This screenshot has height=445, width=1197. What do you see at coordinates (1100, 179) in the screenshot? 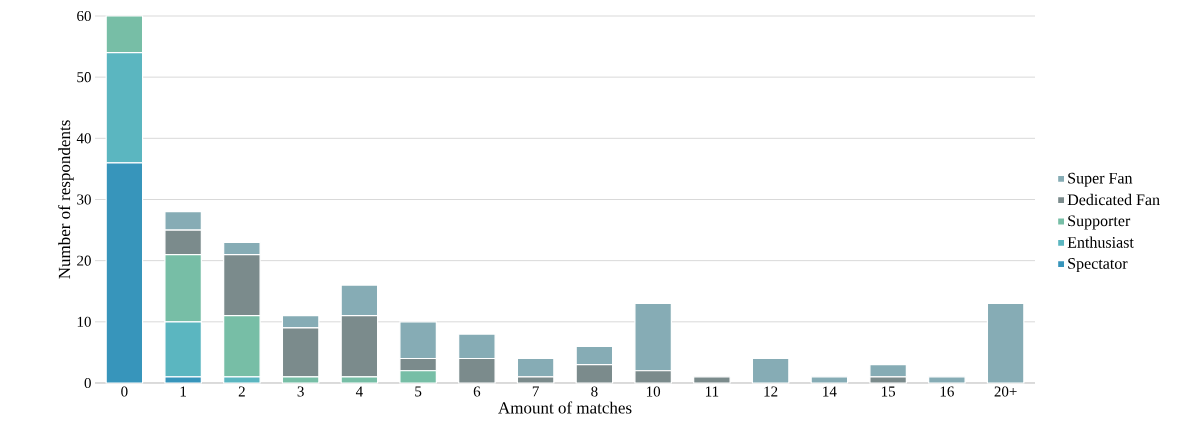
I see `legend-label: Super Fan` at bounding box center [1100, 179].